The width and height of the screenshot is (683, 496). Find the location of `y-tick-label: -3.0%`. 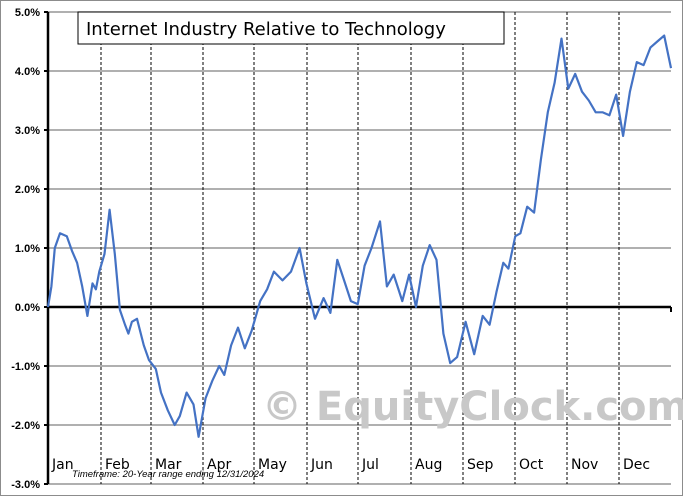

y-tick-label: -3.0% is located at coordinates (25, 485).